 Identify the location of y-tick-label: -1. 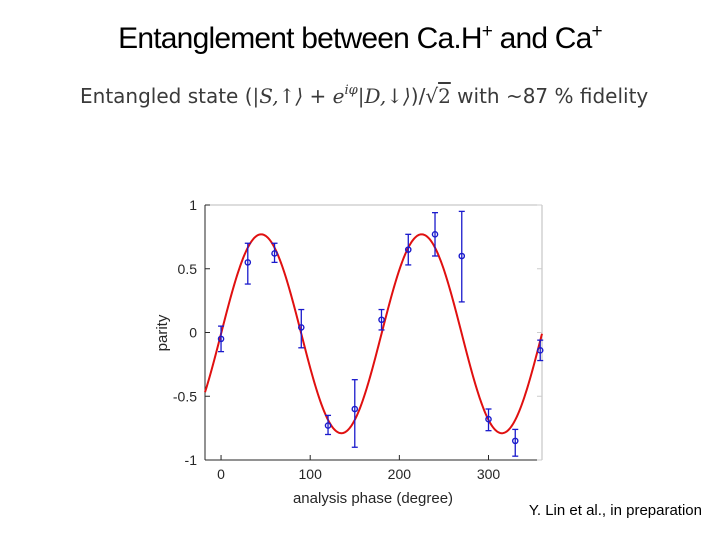
(191, 460).